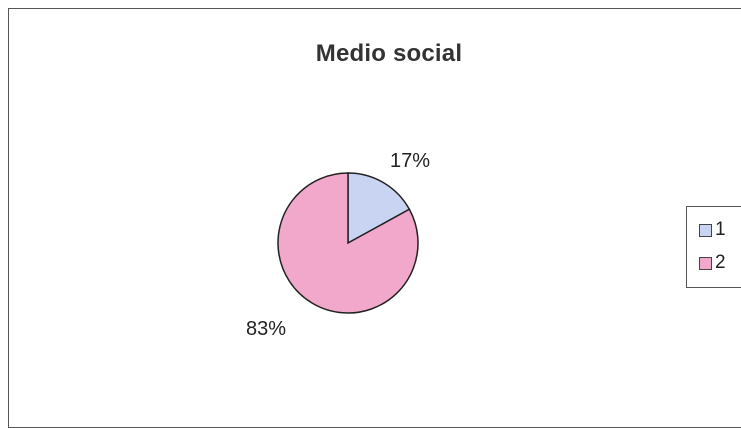 This screenshot has height=428, width=741. What do you see at coordinates (720, 230) in the screenshot?
I see `legend-label-1: 1` at bounding box center [720, 230].